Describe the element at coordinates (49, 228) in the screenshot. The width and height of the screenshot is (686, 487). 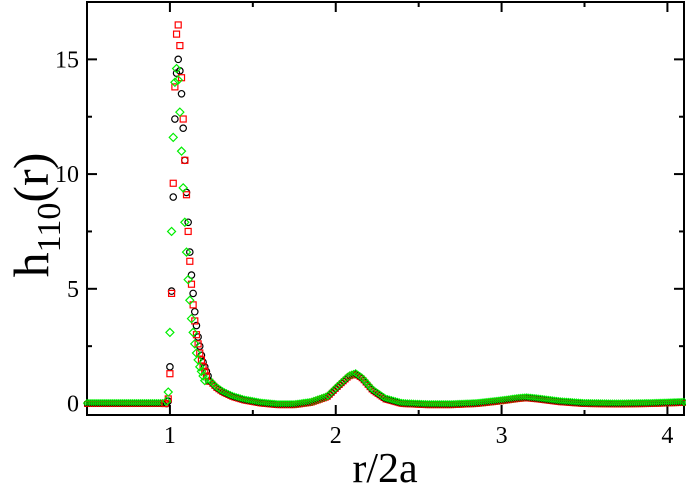
I see `y-axis-title-sub: 110` at that location.